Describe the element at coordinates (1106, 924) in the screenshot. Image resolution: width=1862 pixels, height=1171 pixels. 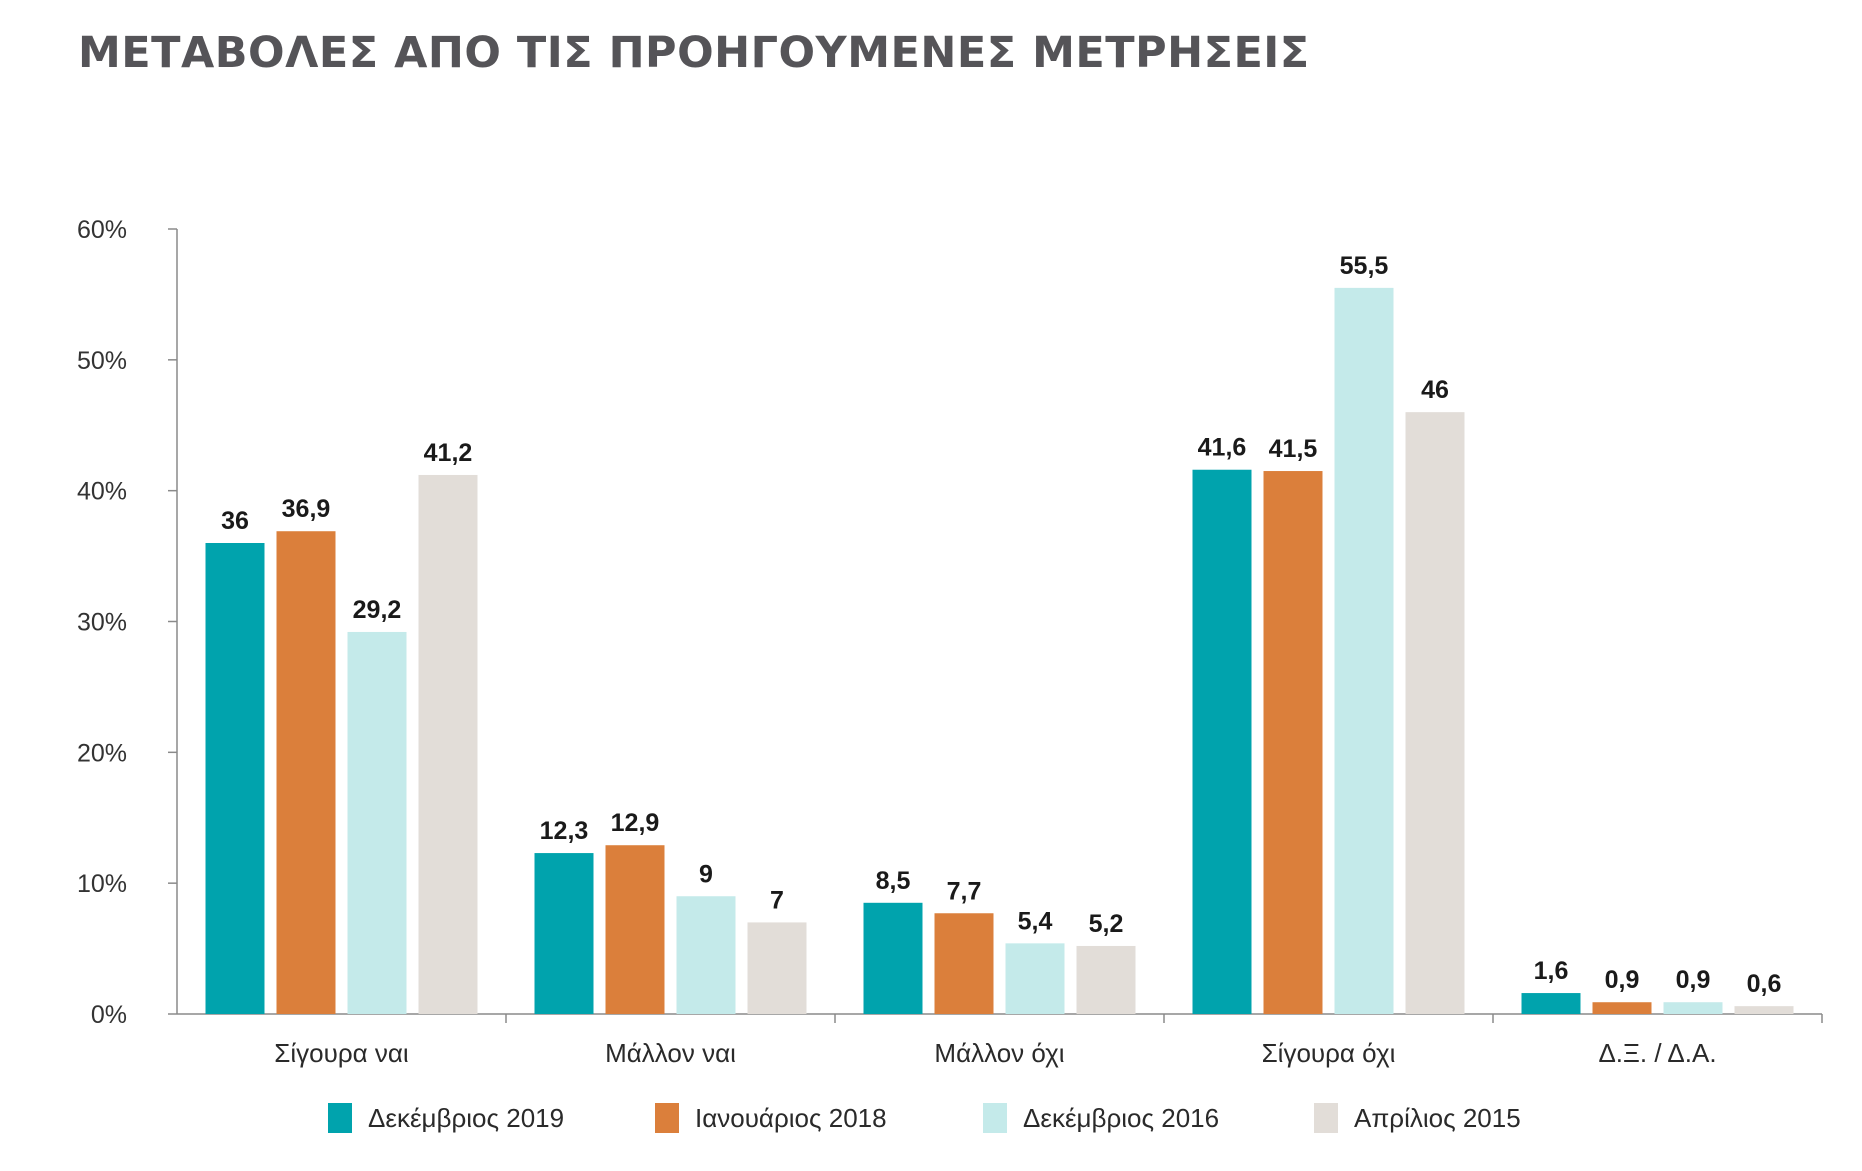
I see `data-label: 5,2` at that location.